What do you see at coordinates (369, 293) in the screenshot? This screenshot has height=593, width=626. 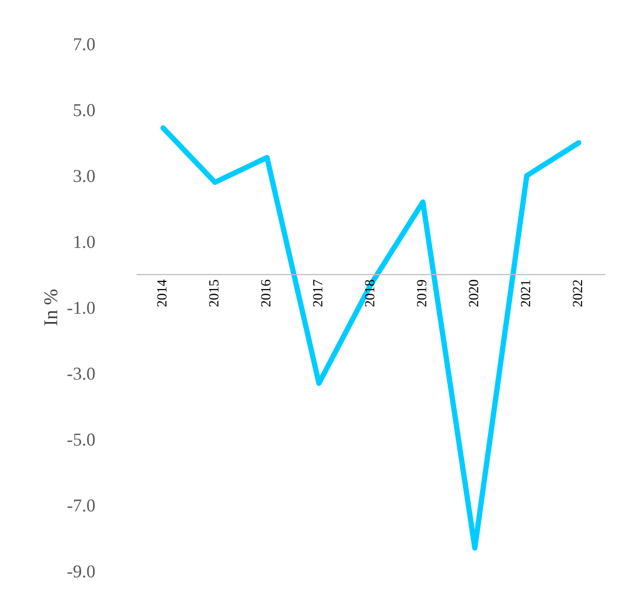 I see `x-tick-label: 2018` at bounding box center [369, 293].